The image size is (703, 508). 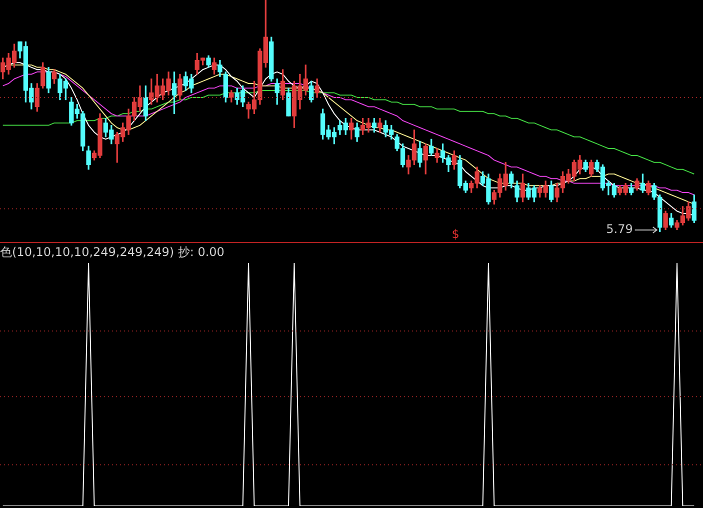 What do you see at coordinates (112, 252) in the screenshot?
I see `chart-title: 色(10,10,10,10,249,249,249) 抄: 0.00` at bounding box center [112, 252].